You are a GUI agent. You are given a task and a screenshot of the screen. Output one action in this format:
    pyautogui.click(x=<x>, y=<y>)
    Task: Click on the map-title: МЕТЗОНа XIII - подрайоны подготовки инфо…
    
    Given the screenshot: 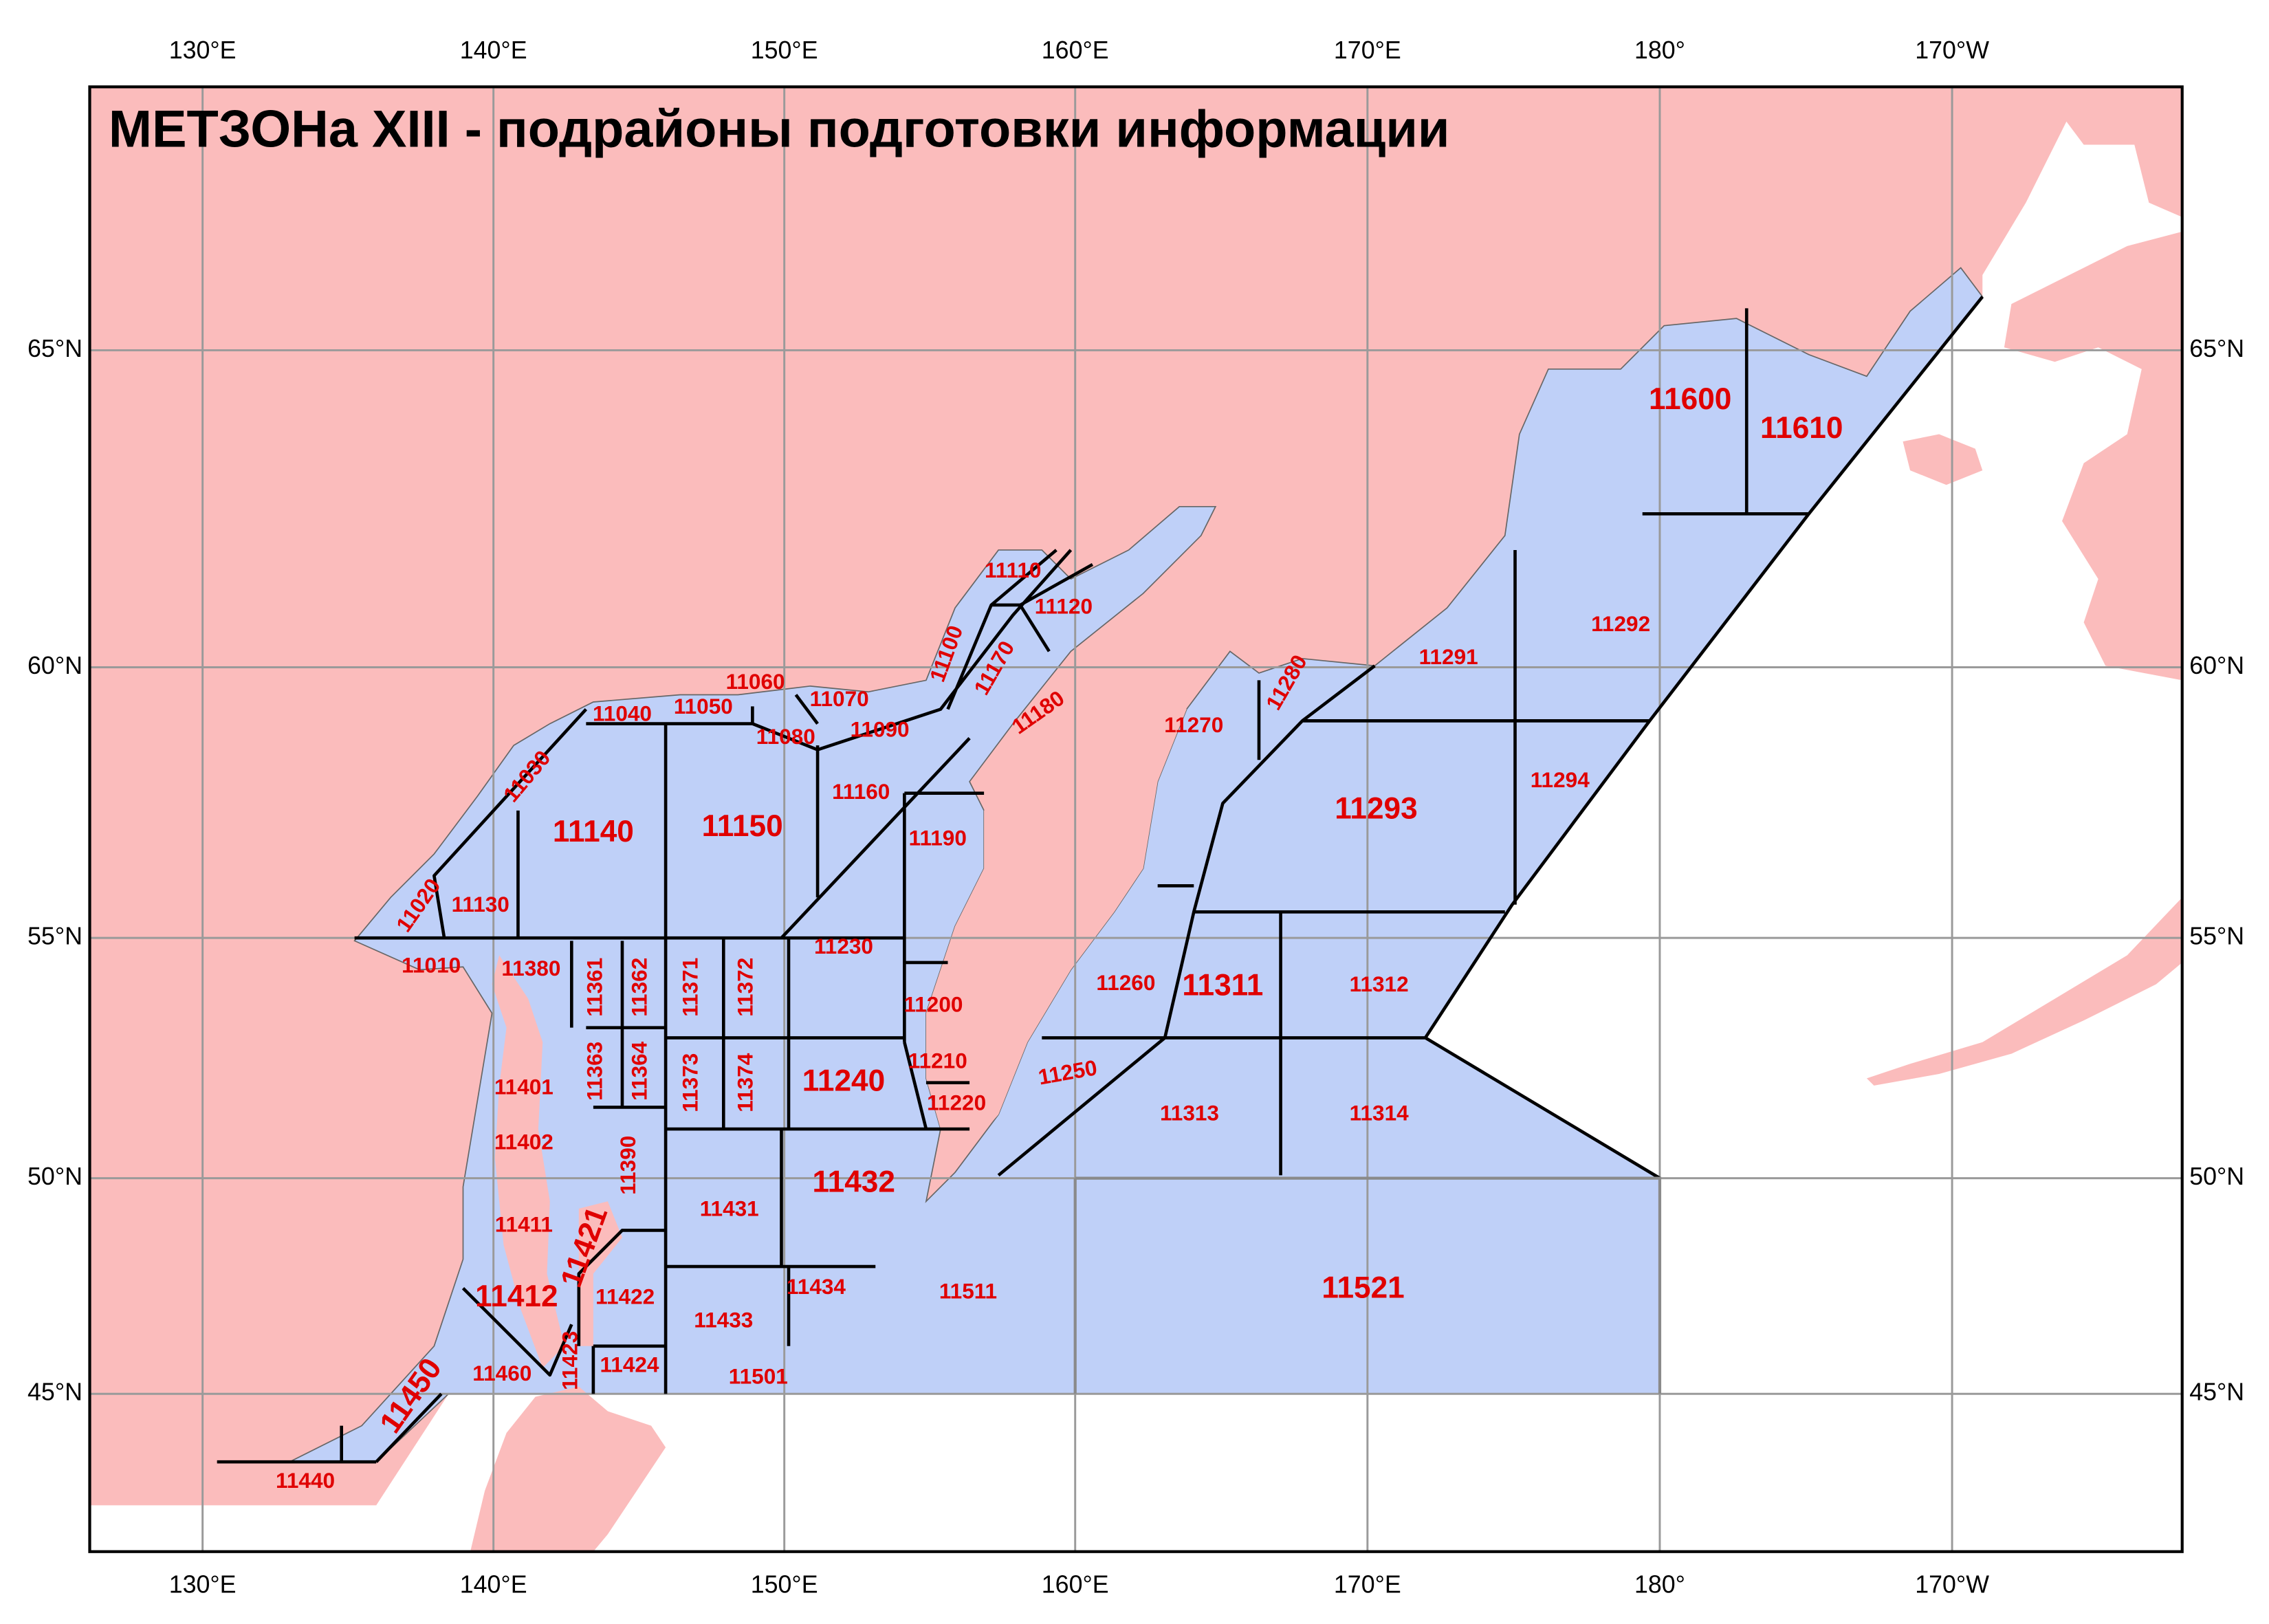 What is the action you would take?
    pyautogui.click(x=779, y=129)
    